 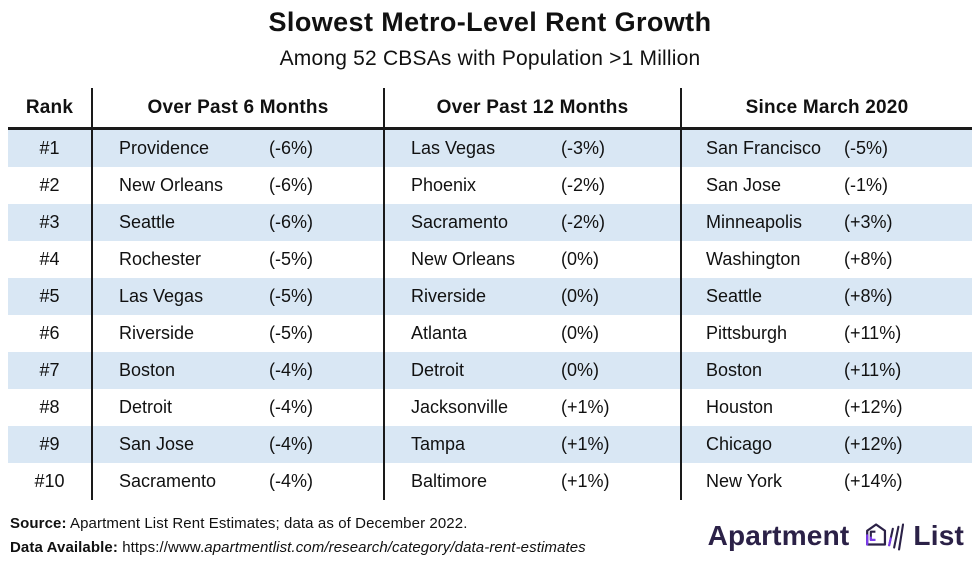 I want to click on rank-cell: #7, so click(x=50, y=370).